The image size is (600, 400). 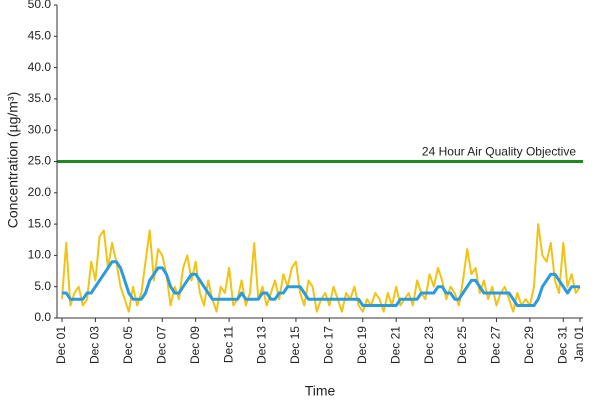 What do you see at coordinates (579, 344) in the screenshot?
I see `x-tick-label: Jan 01` at bounding box center [579, 344].